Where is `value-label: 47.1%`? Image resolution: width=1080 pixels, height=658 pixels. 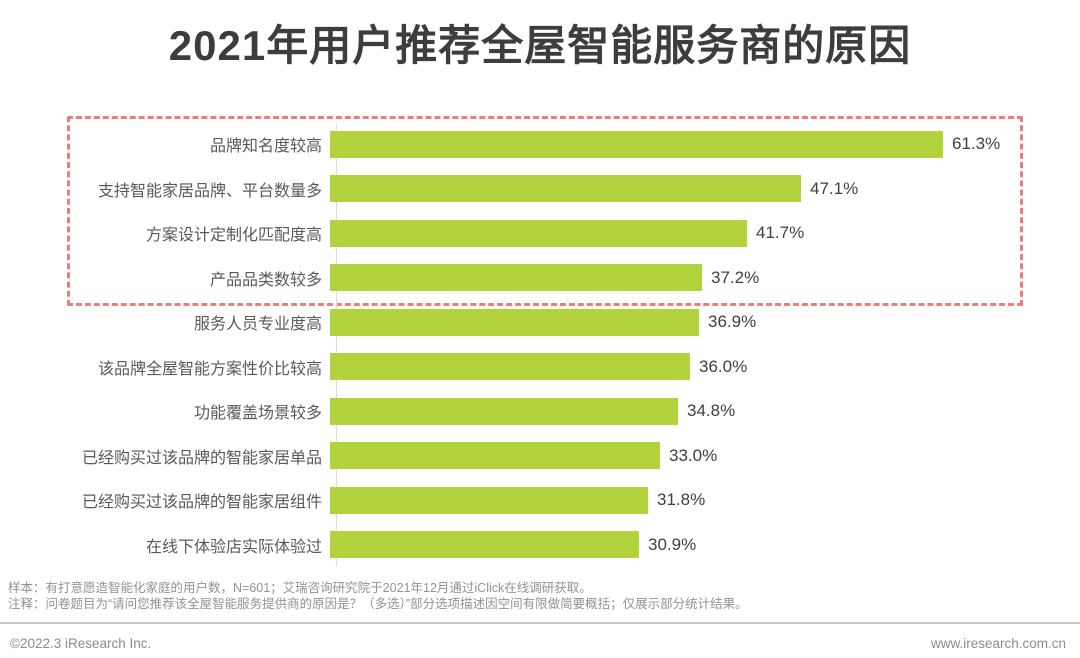 value-label: 47.1% is located at coordinates (834, 188).